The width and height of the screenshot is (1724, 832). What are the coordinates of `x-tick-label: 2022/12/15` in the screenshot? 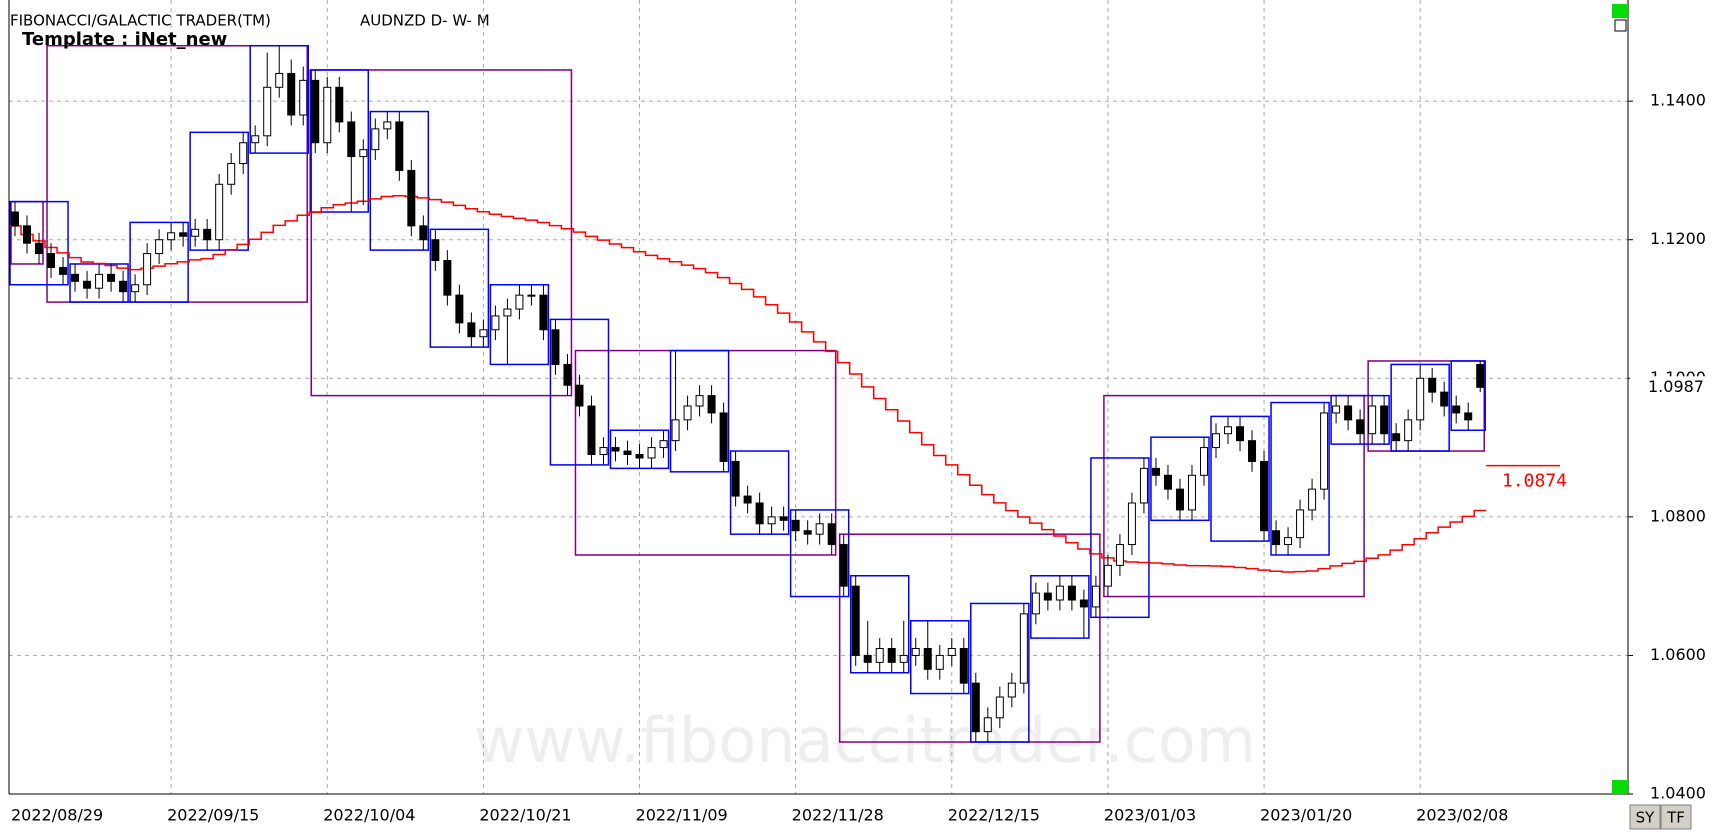 It's located at (994, 815).